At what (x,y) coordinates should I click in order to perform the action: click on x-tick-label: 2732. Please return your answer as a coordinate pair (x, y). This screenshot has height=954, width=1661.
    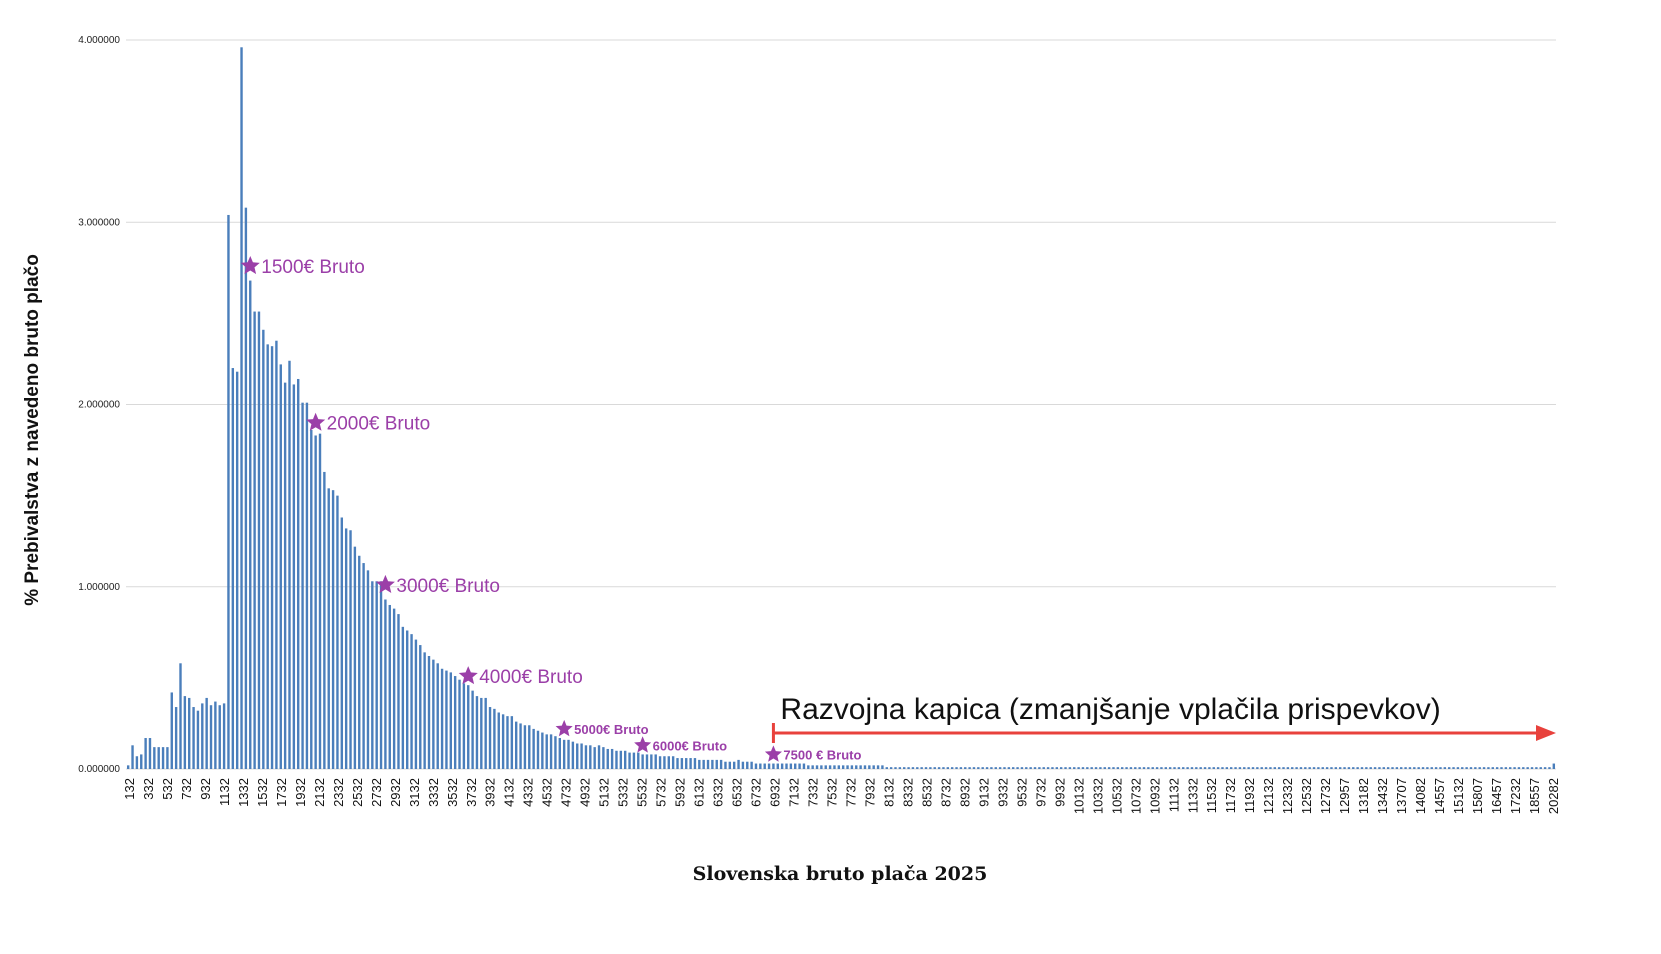
    Looking at the image, I should click on (376, 792).